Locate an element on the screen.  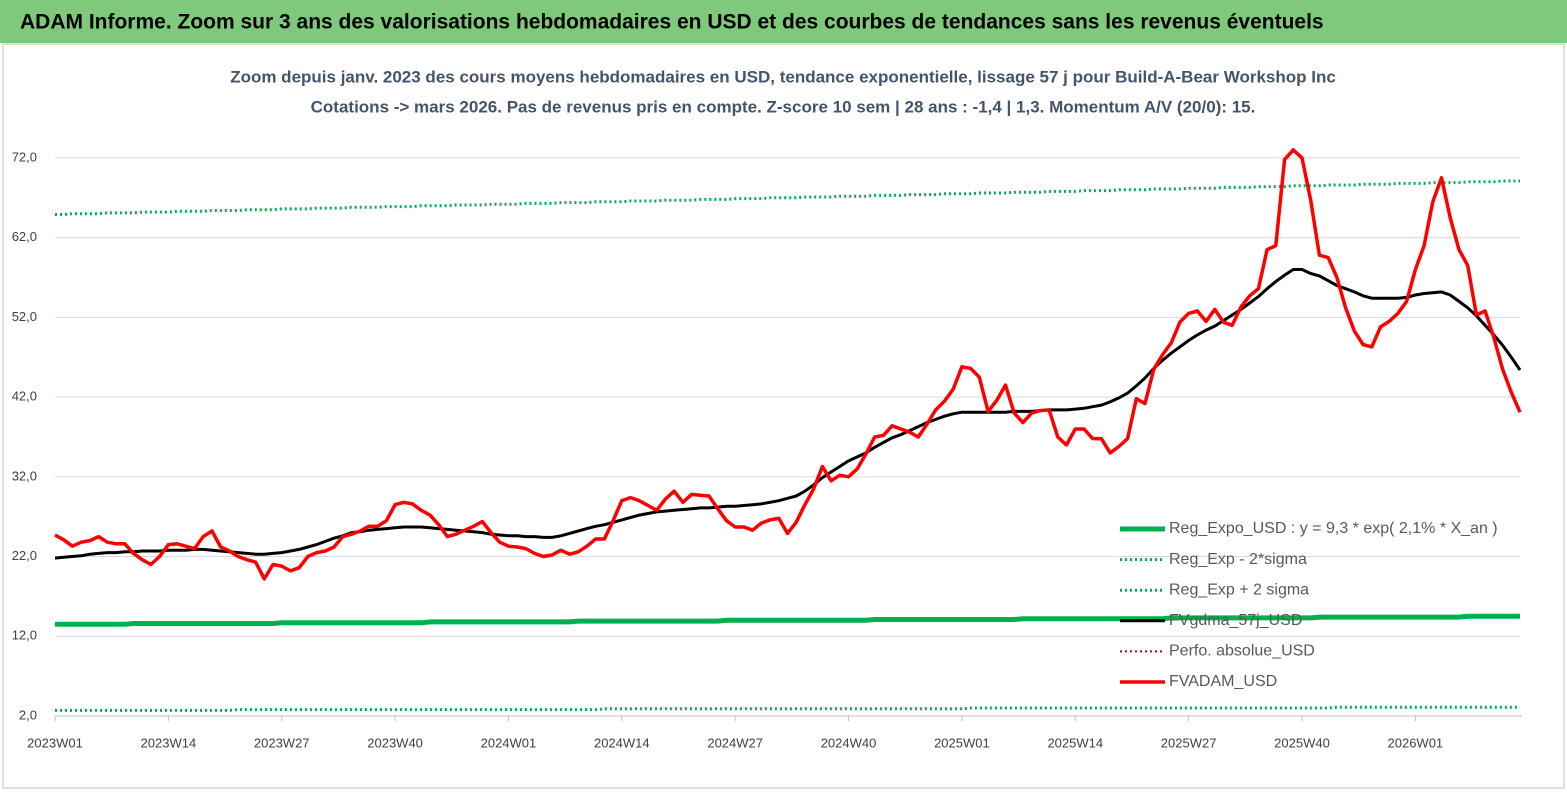
x-tick-label: 2023W27 is located at coordinates (282, 742).